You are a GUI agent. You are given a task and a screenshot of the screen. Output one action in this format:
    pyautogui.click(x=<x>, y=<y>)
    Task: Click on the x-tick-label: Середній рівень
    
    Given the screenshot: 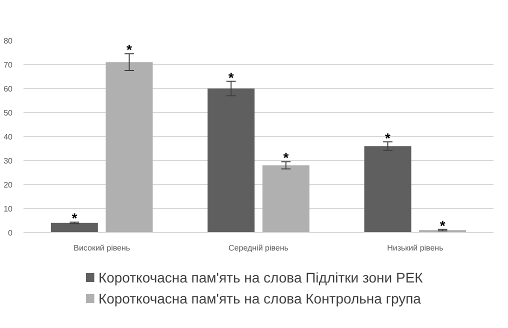 What is the action you would take?
    pyautogui.click(x=258, y=248)
    